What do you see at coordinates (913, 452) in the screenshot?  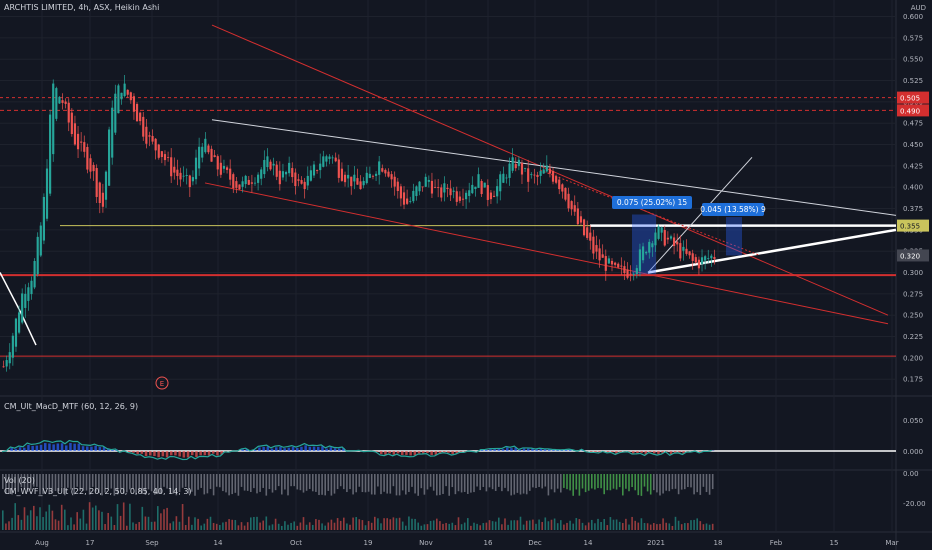 I see `macd-tick-label: 0.000` at bounding box center [913, 452].